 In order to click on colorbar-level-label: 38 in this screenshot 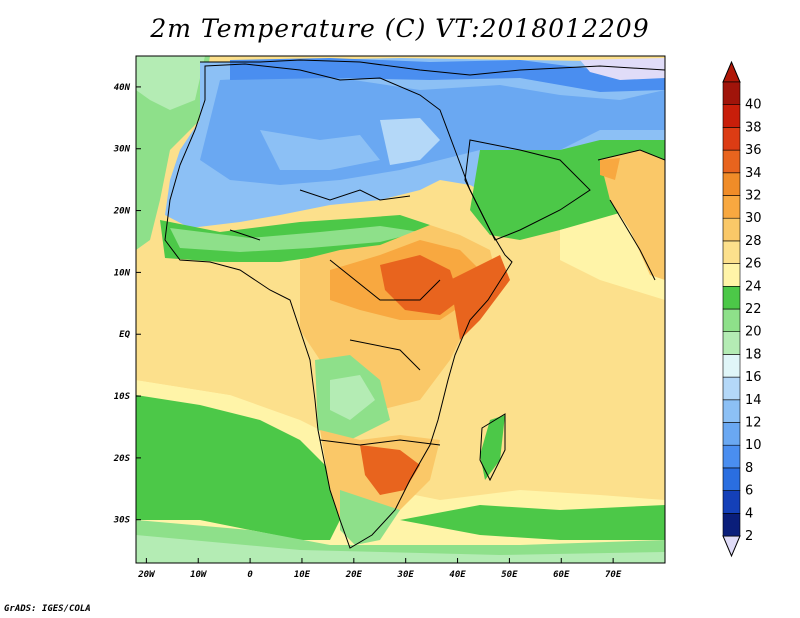, I will do `click(753, 127)`.